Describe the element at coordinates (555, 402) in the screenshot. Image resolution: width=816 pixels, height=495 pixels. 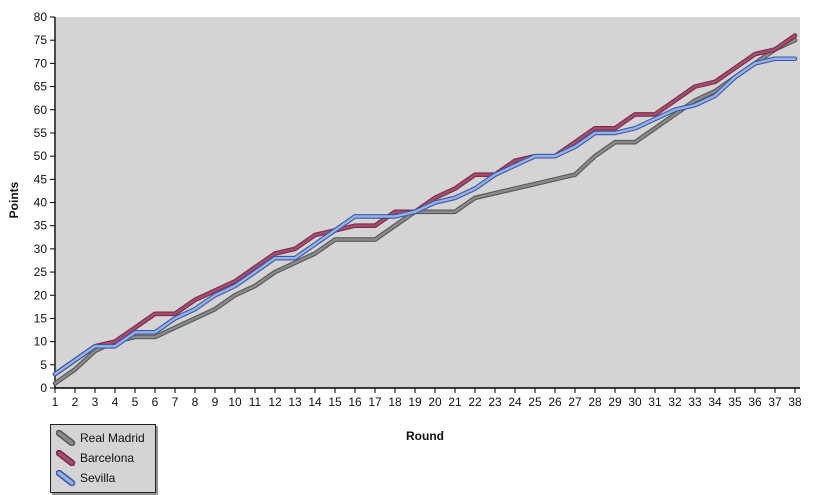
I see `x-tick-label: 26` at that location.